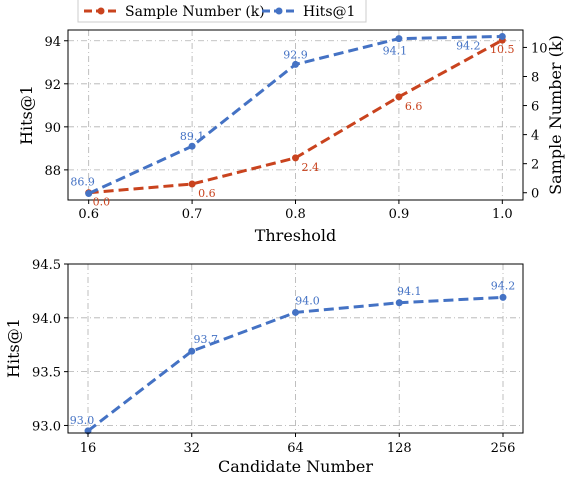 Image resolution: width=570 pixels, height=479 pixels. What do you see at coordinates (295, 54) in the screenshot?
I see `data-label: 92.9` at bounding box center [295, 54].